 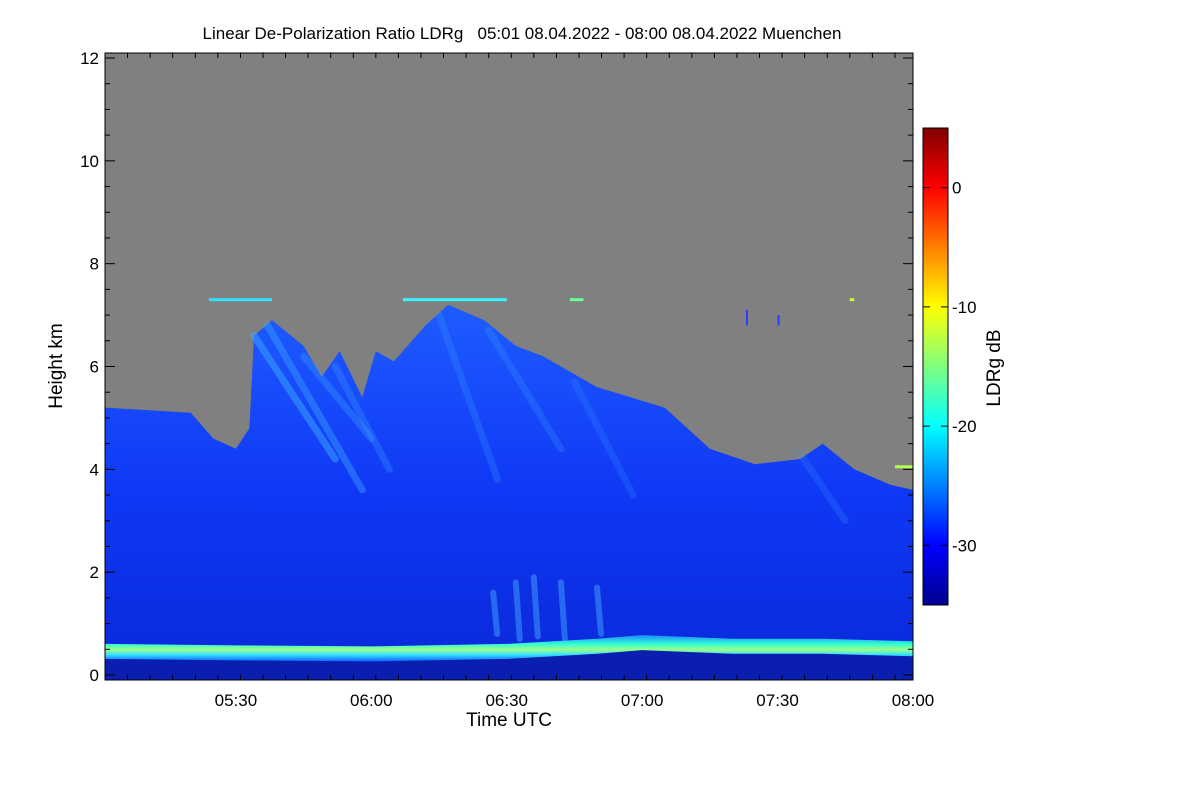 What do you see at coordinates (89, 161) in the screenshot?
I see `y-tick-label: 10` at bounding box center [89, 161].